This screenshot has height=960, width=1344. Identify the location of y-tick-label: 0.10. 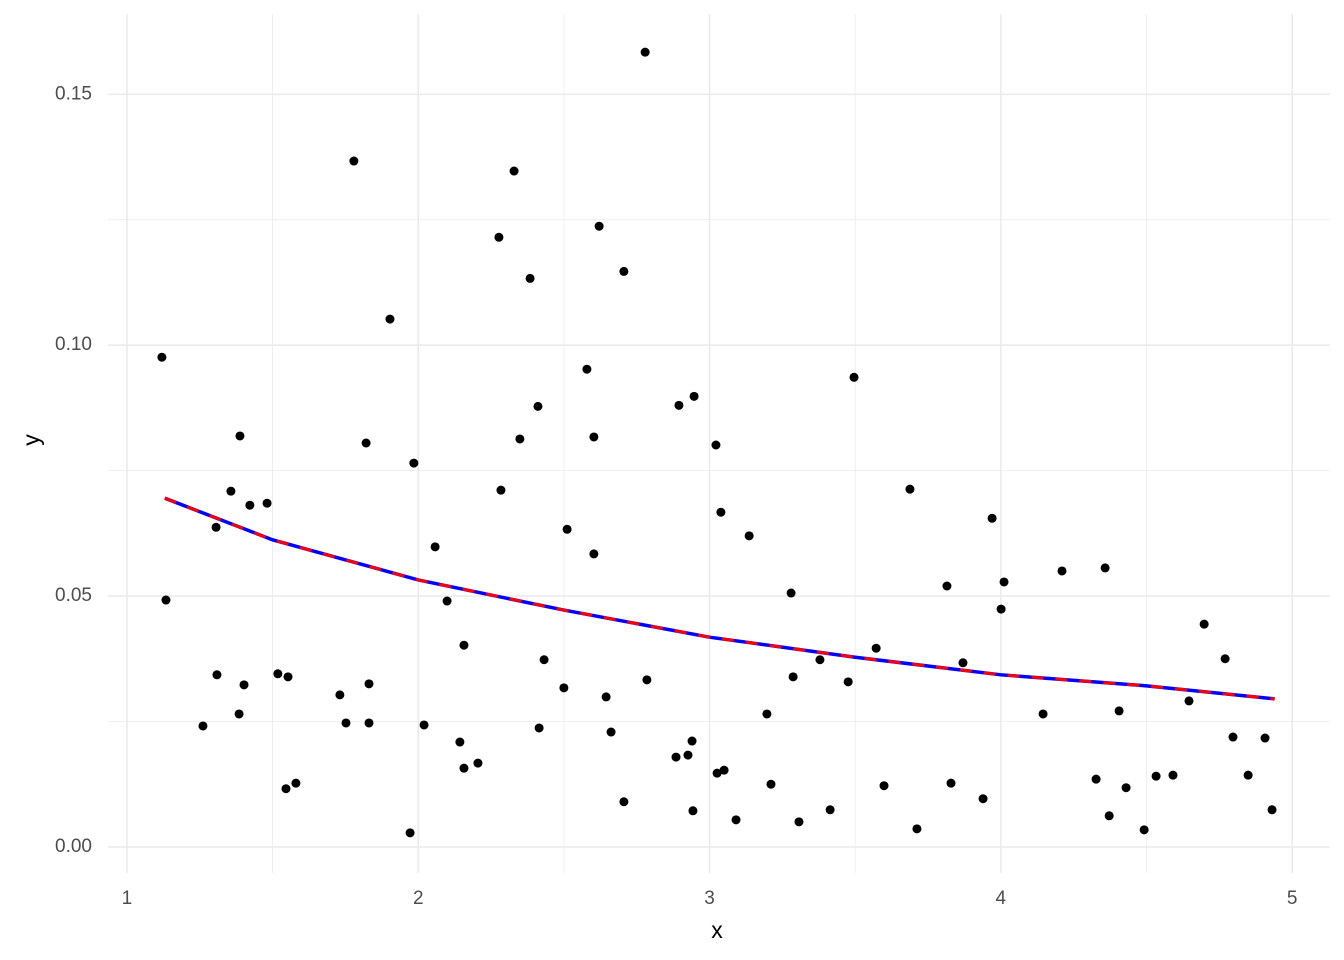
(73, 344).